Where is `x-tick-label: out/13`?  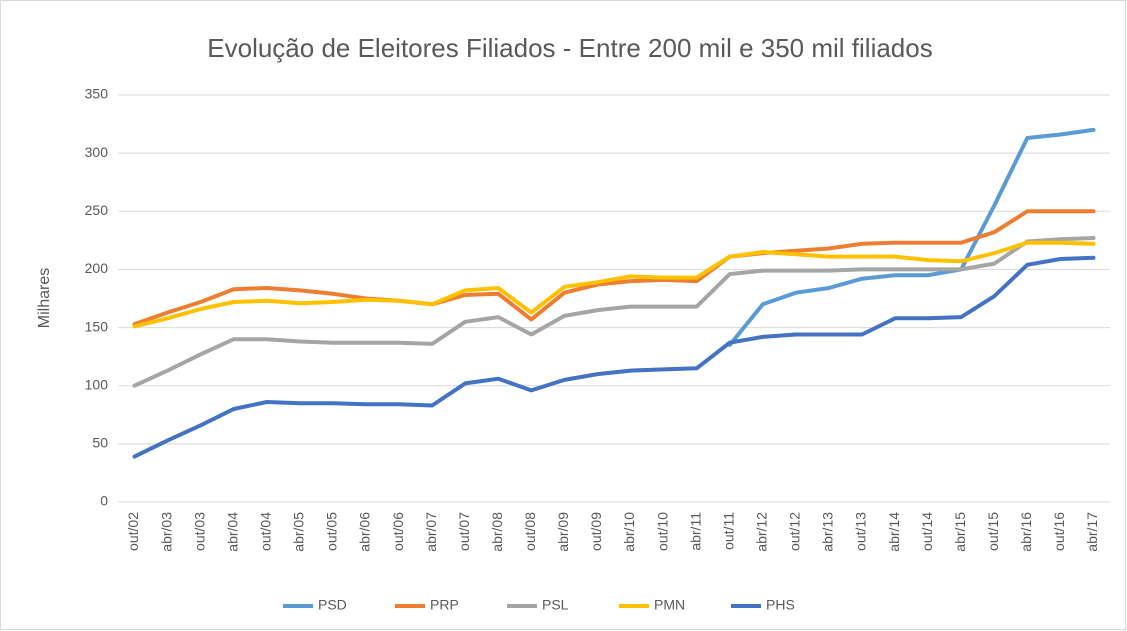
x-tick-label: out/13 is located at coordinates (861, 531).